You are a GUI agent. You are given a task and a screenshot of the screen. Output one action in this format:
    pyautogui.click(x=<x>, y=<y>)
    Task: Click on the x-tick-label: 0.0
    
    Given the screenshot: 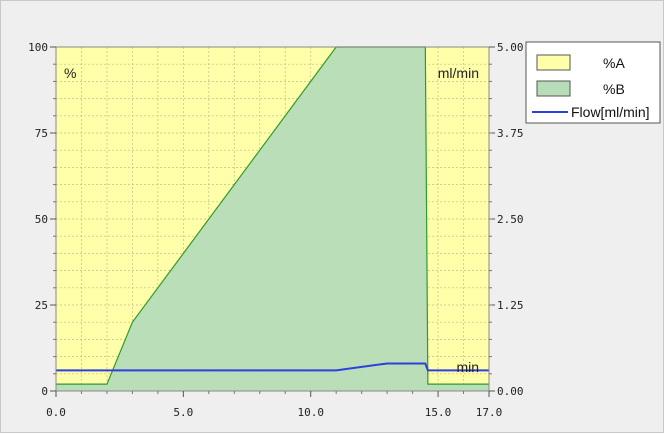 What is the action you would take?
    pyautogui.click(x=56, y=412)
    